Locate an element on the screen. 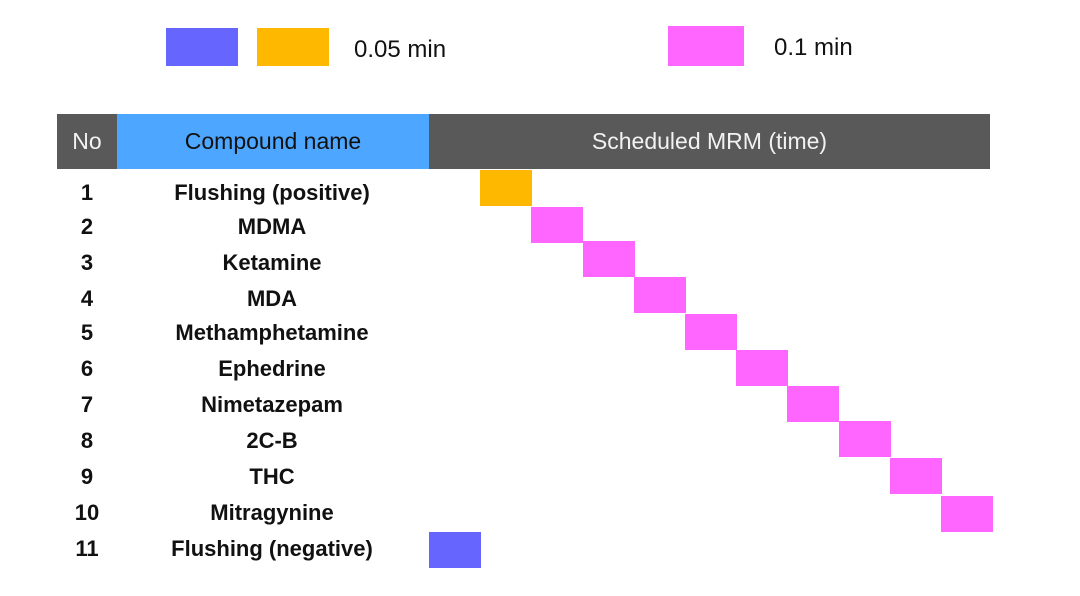  row-compound-name: MDMA is located at coordinates (272, 226).